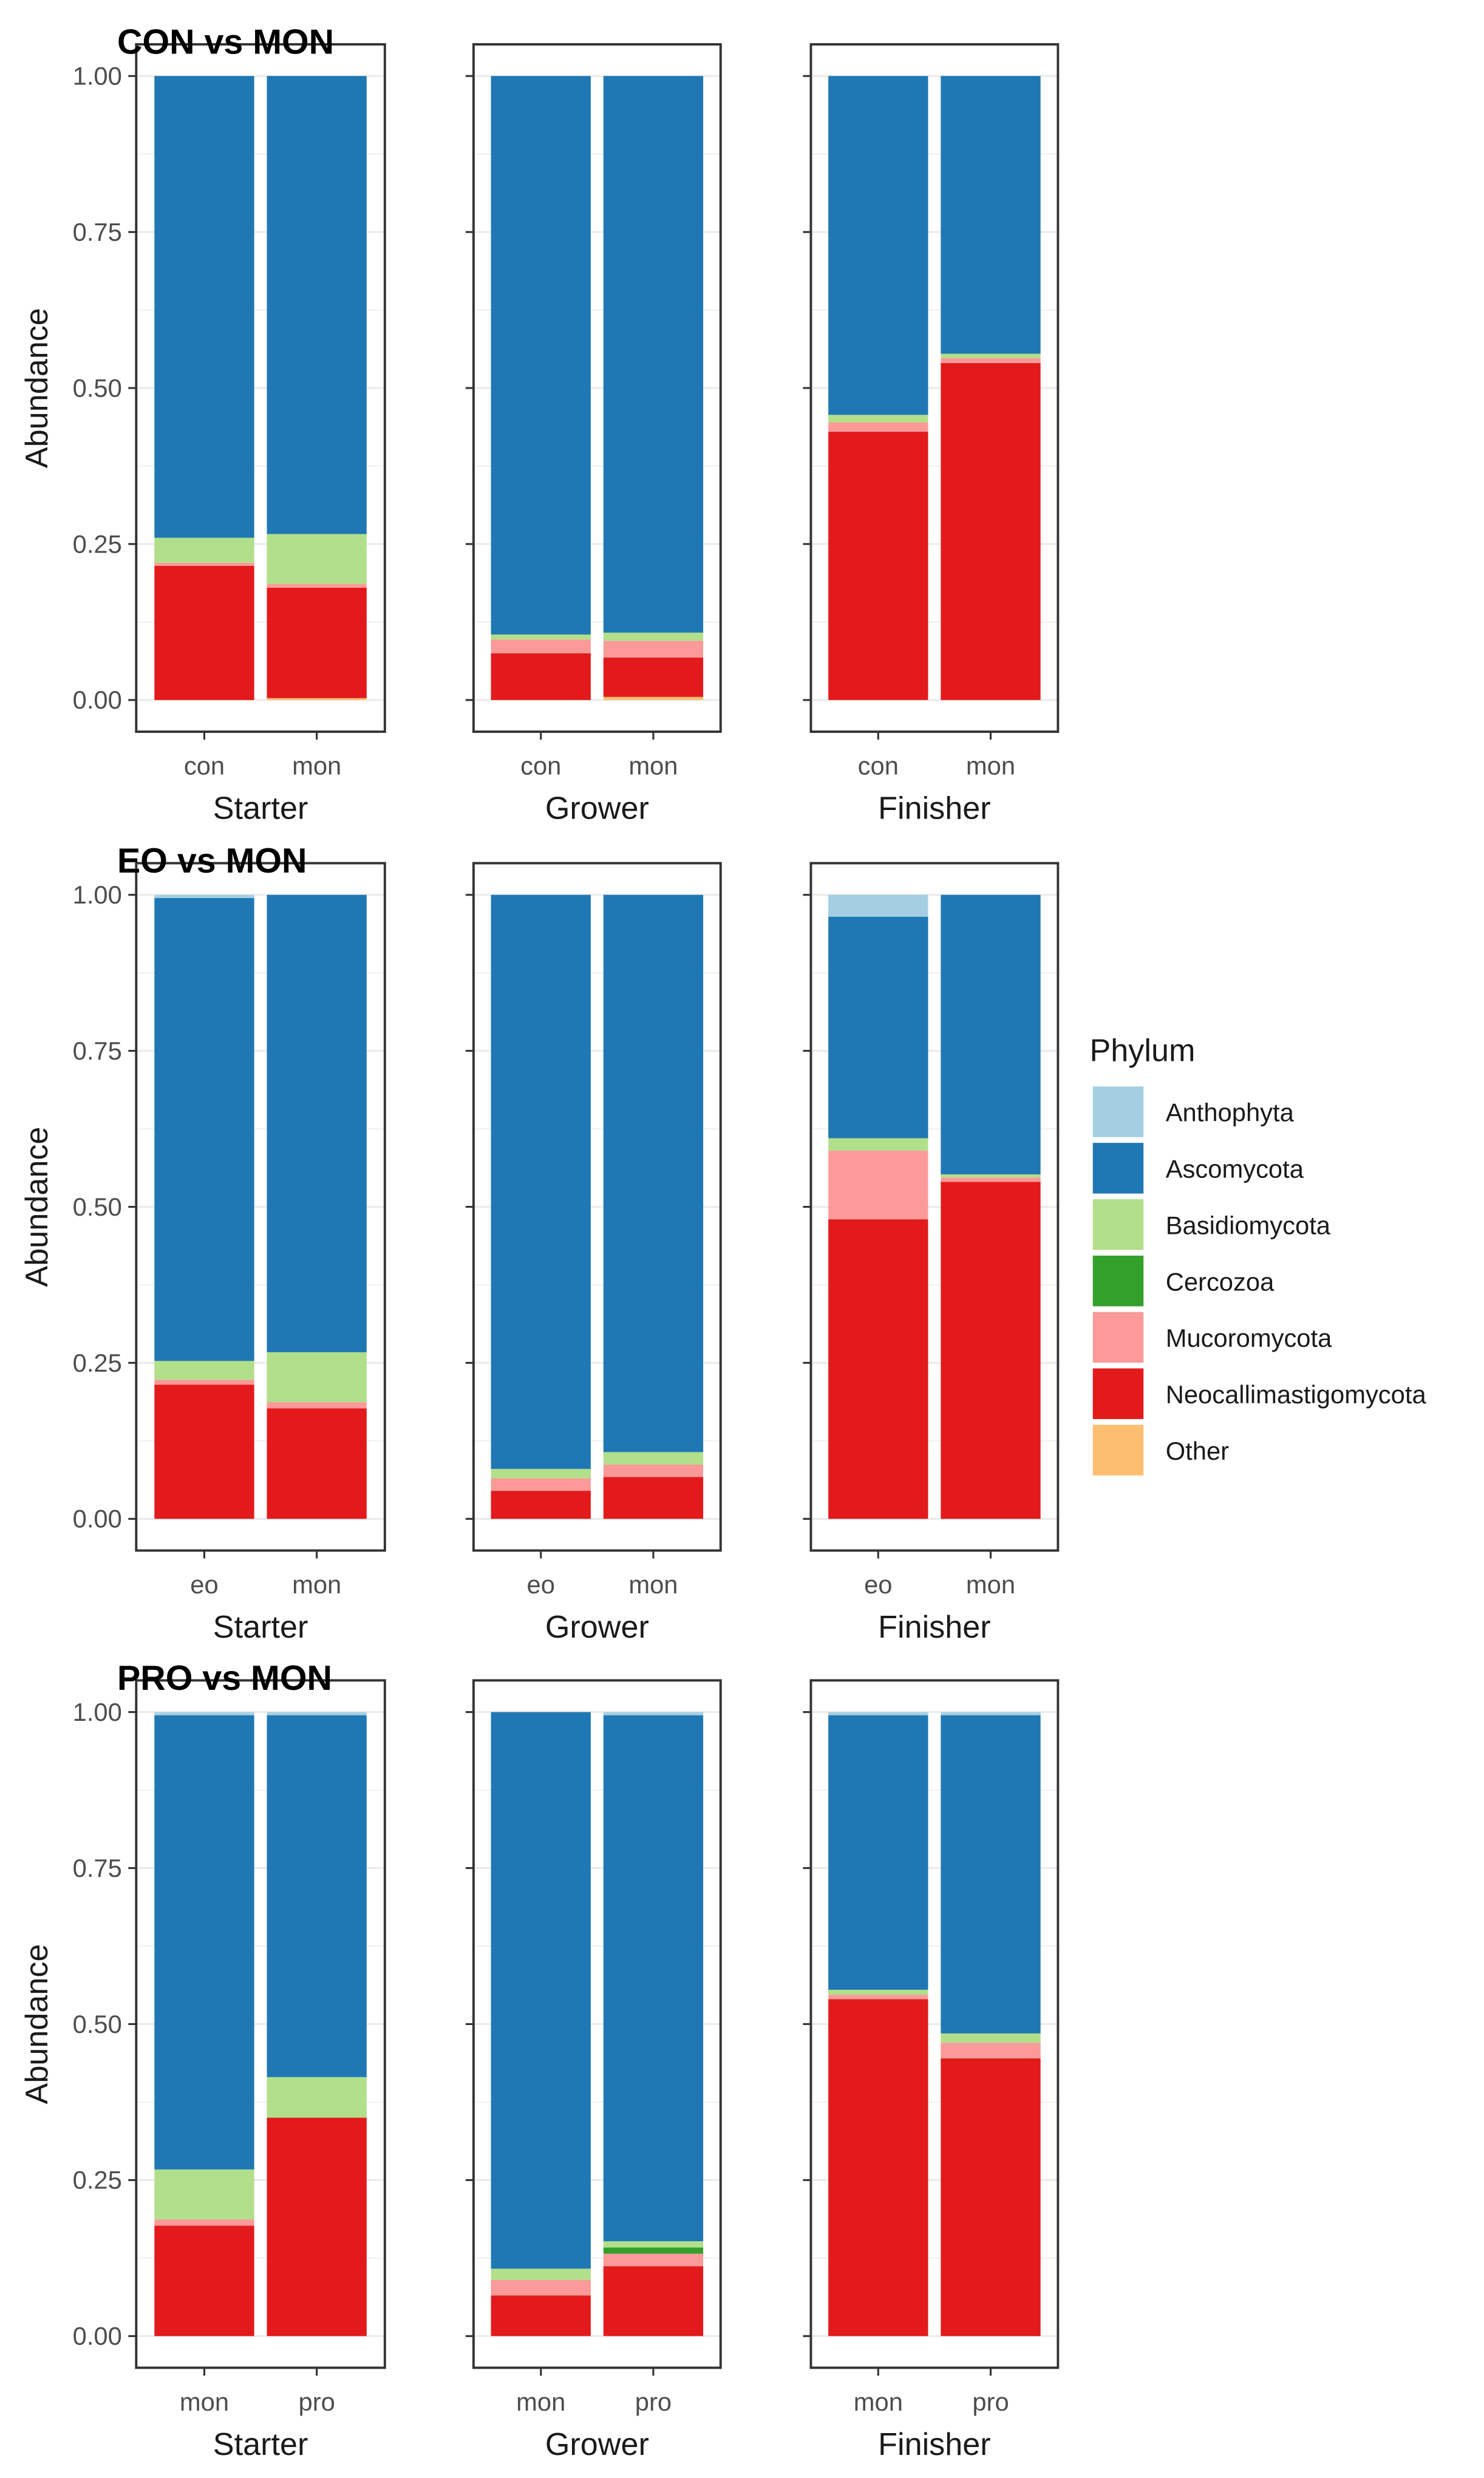  I want to click on legend-label: Other, so click(1197, 1451).